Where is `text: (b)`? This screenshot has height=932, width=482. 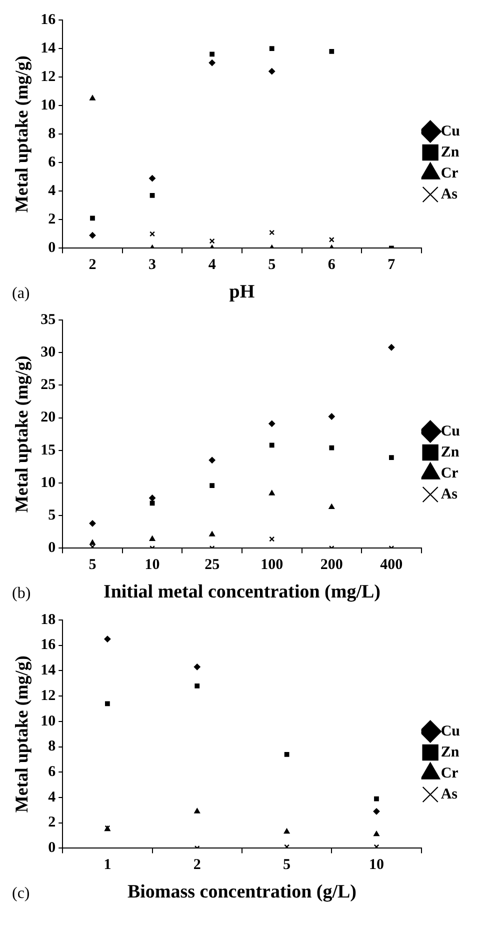 text: (b) is located at coordinates (21, 593).